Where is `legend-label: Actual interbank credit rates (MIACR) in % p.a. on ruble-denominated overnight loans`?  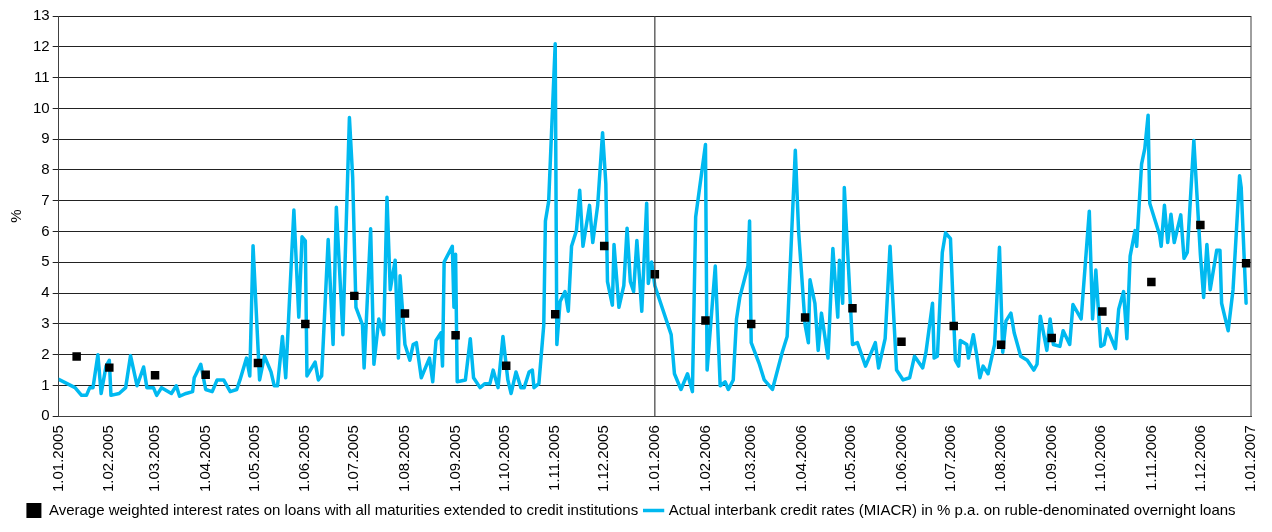 legend-label: Actual interbank credit rates (MIACR) in % p.a. on ruble-denominated overnight loans is located at coordinates (952, 509).